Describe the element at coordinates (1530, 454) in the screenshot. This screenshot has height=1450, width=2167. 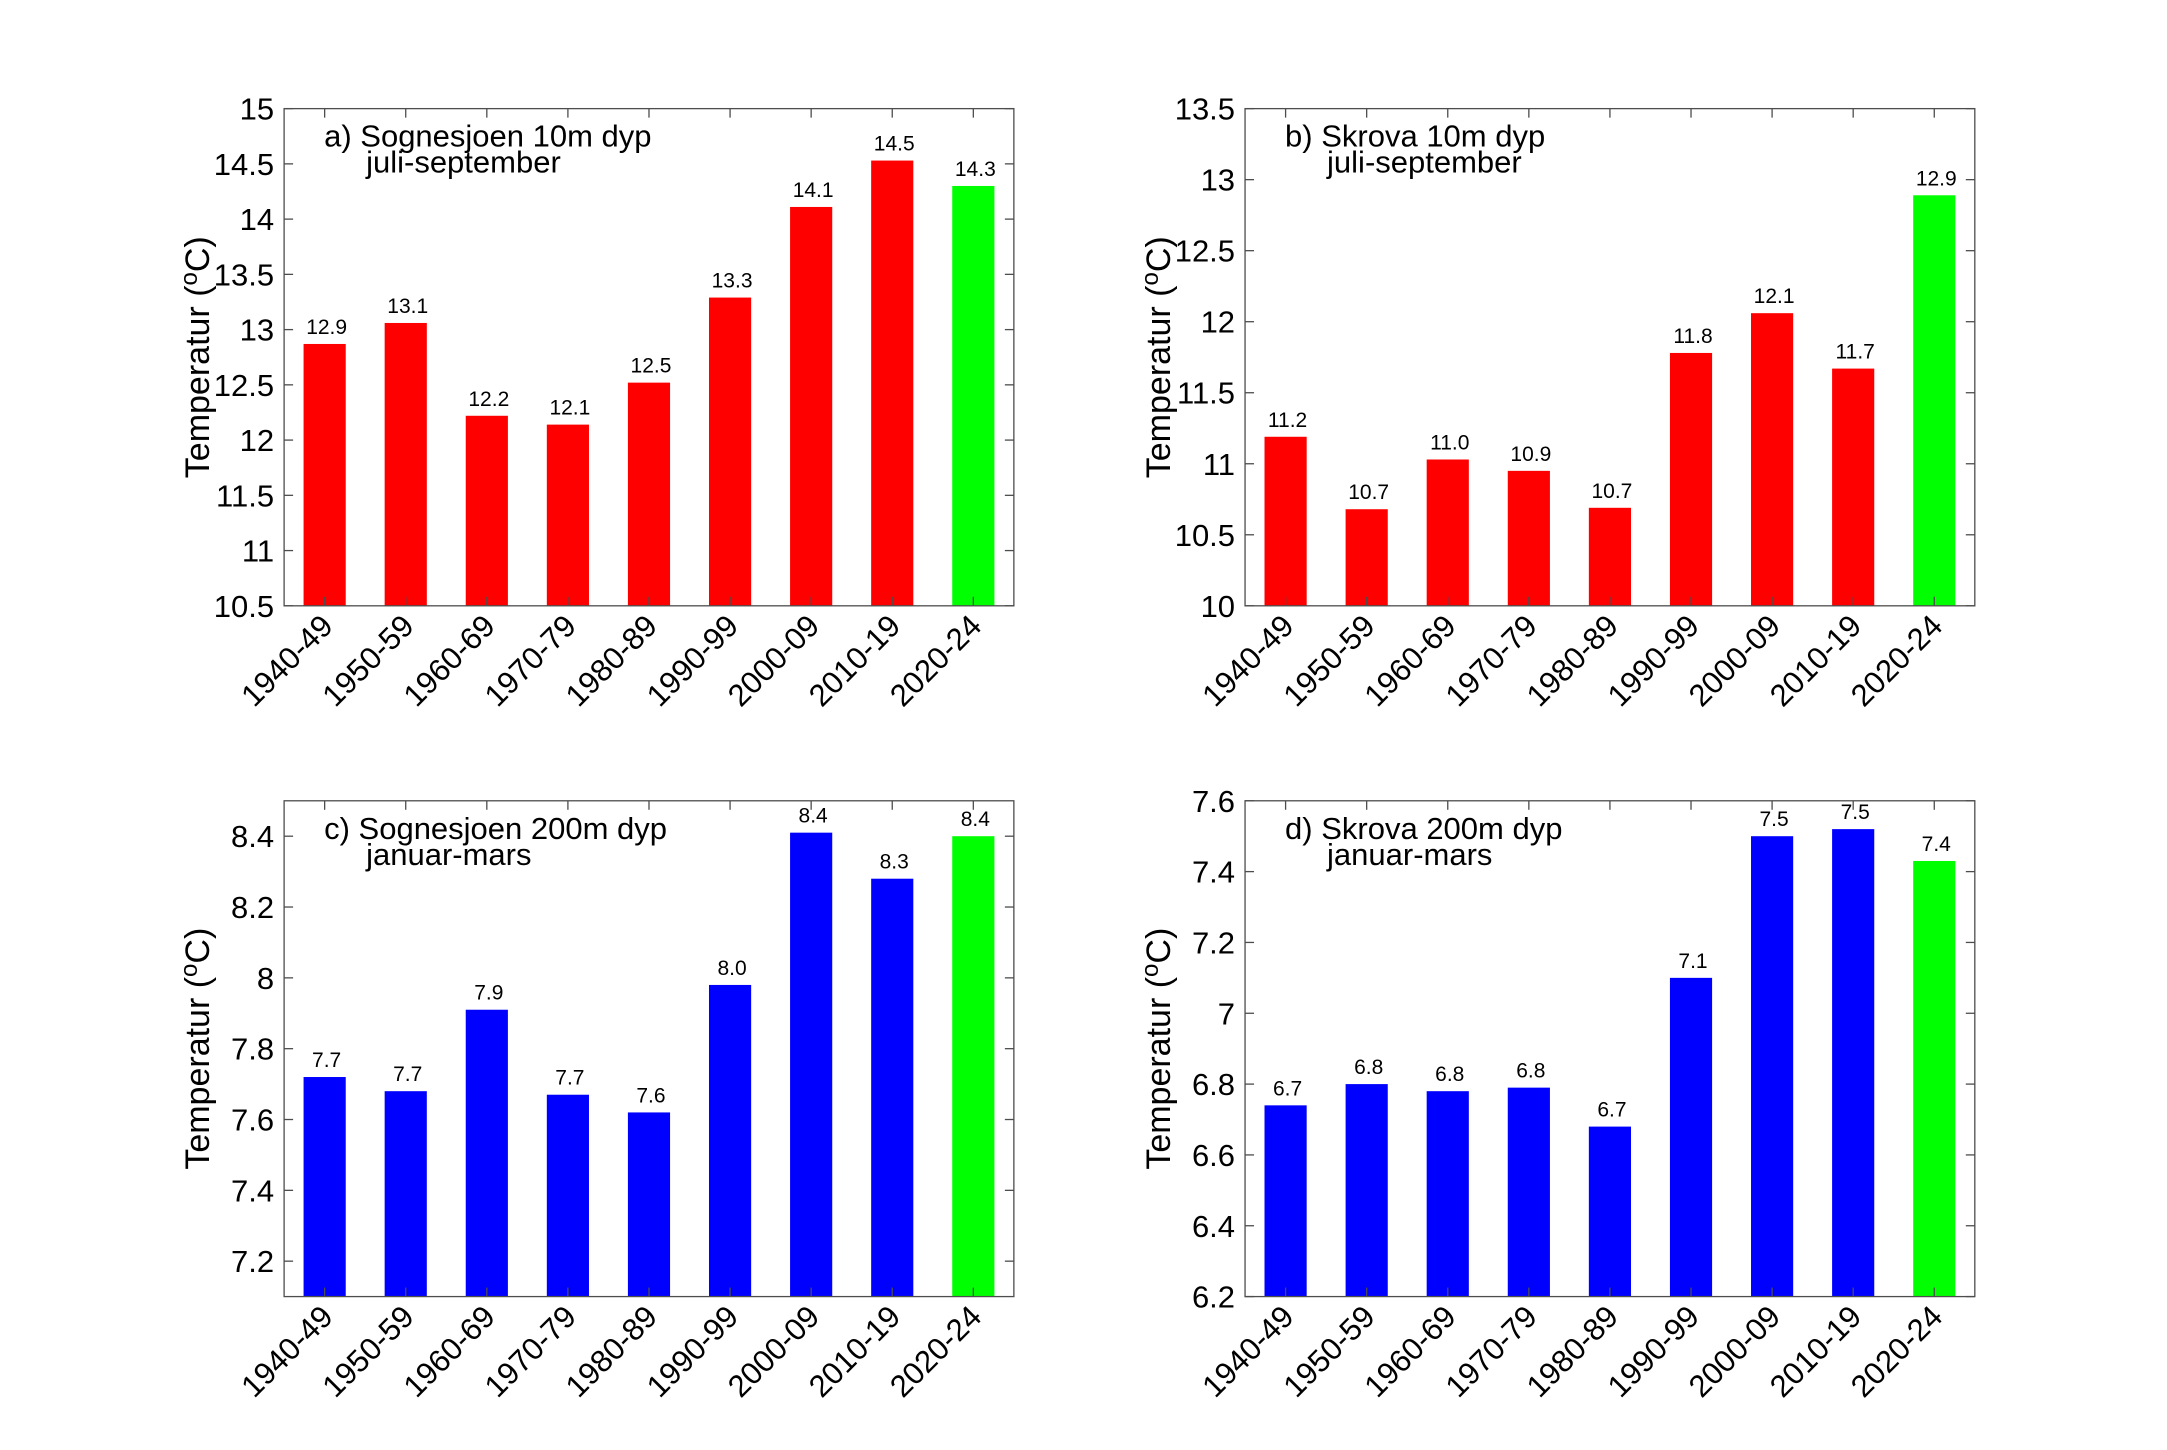
I see `data-label: 10.9` at that location.